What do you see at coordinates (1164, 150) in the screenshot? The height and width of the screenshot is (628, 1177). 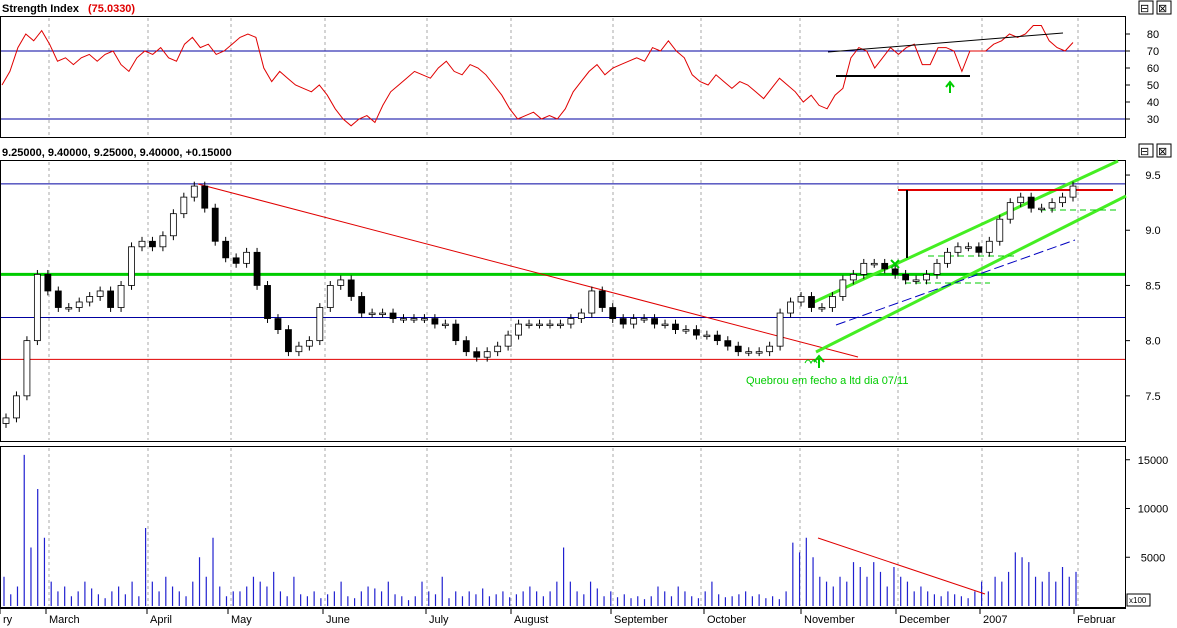 I see `price-close-button` at bounding box center [1164, 150].